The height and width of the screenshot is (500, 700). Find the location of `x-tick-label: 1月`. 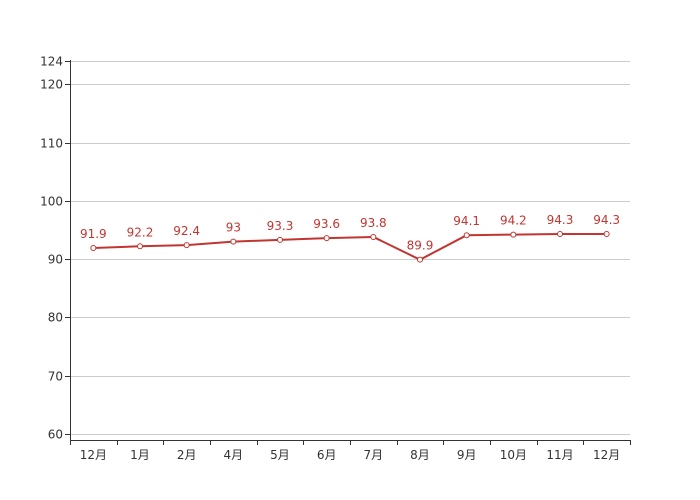

x-tick-label: 1月 is located at coordinates (140, 455).